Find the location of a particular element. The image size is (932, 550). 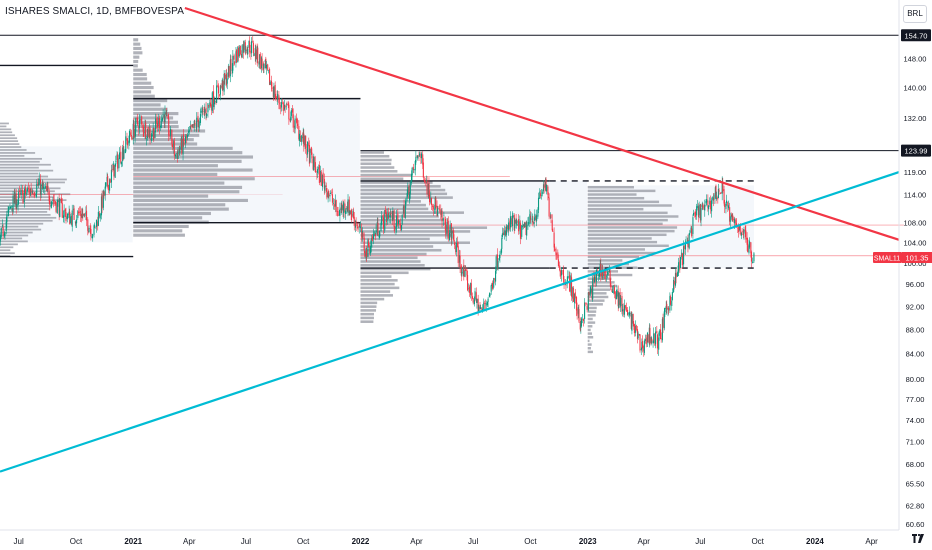

price-tick-label: 88.00 is located at coordinates (915, 329).